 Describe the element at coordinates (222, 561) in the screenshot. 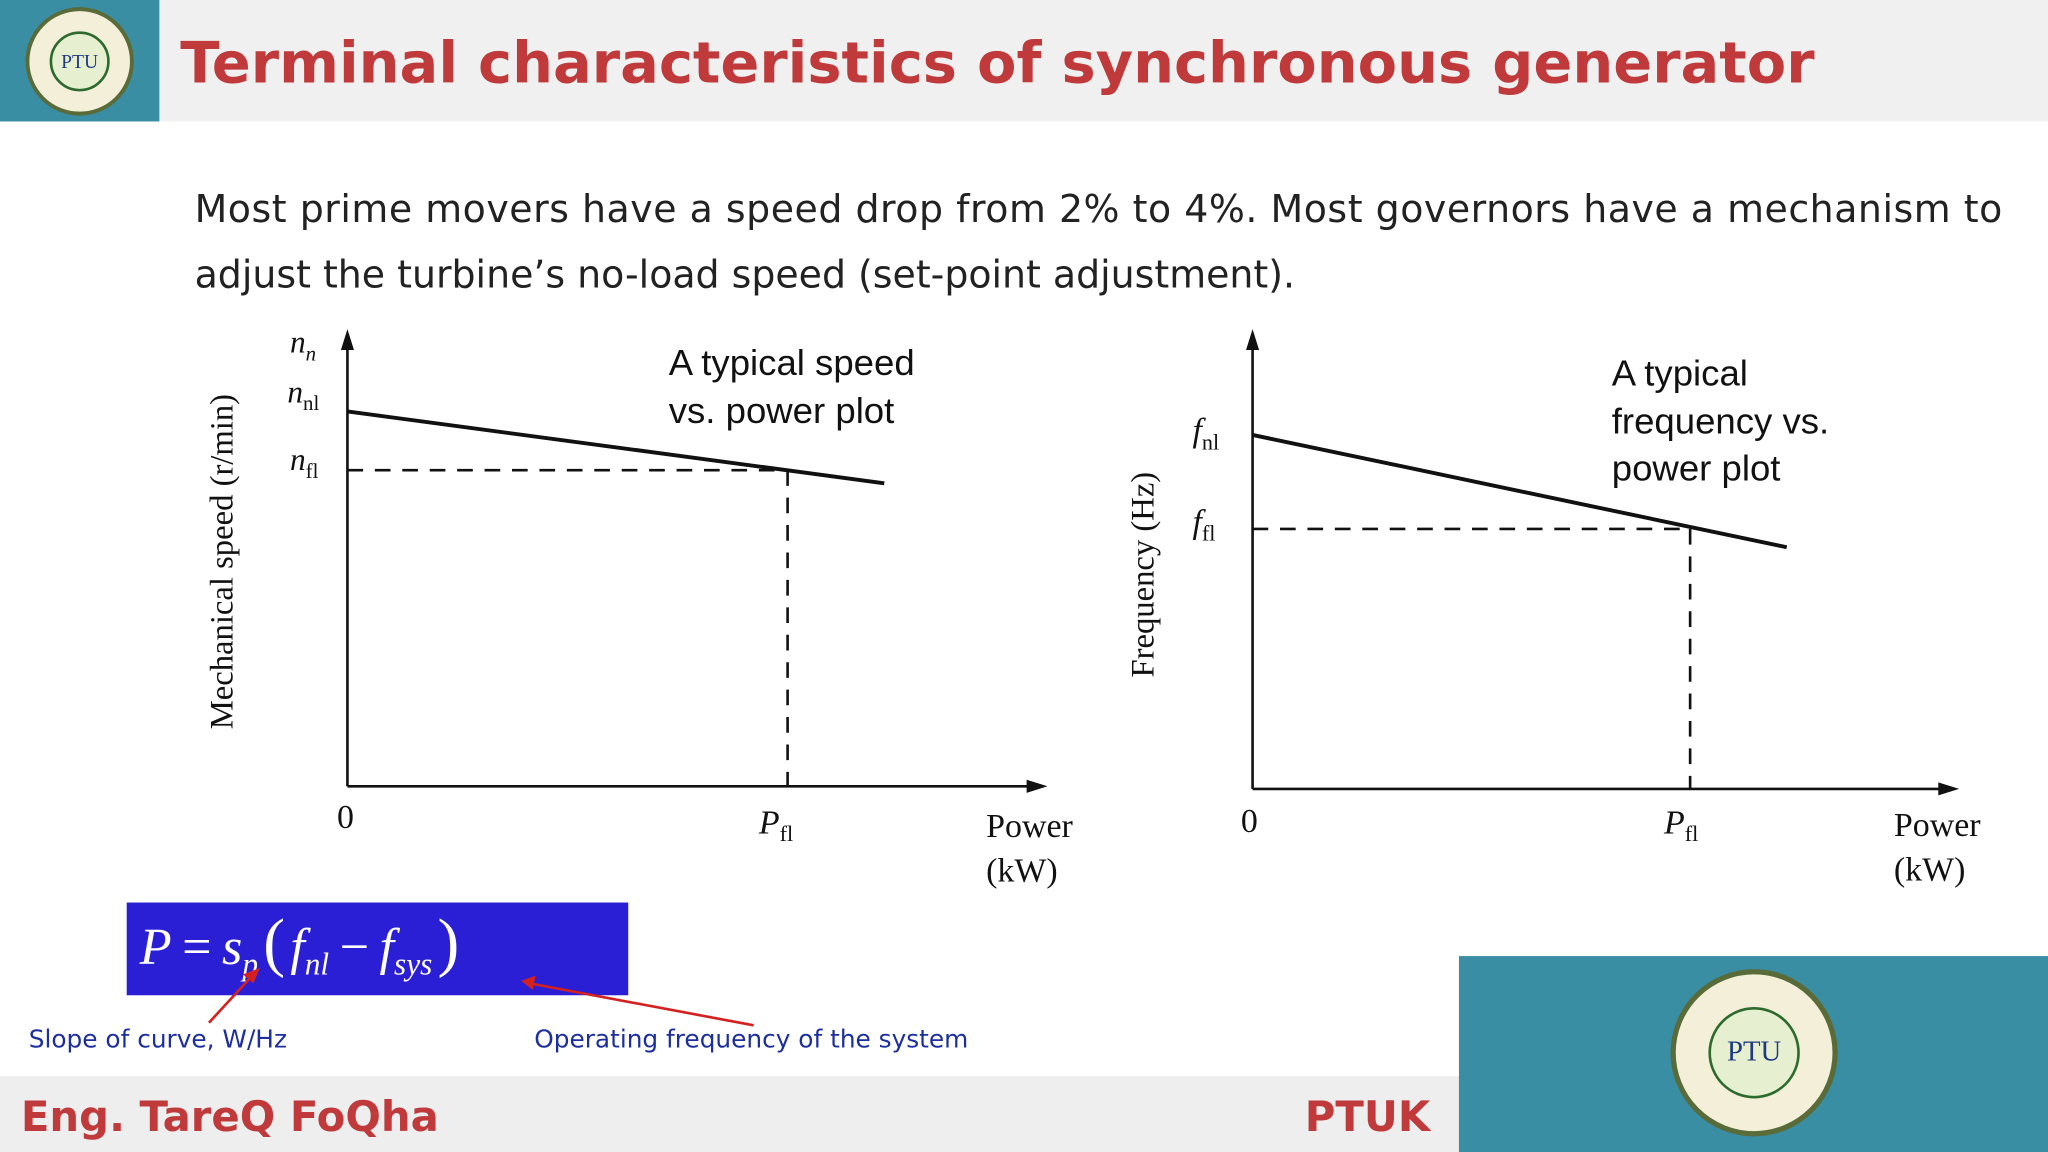

I see `y-axis-label: Mechanical speed (r/min)` at that location.